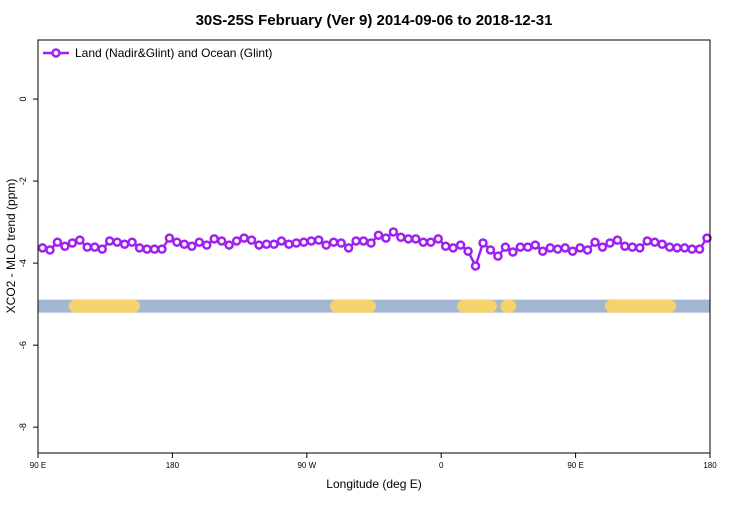 This screenshot has width=750, height=505. Describe the element at coordinates (173, 53) in the screenshot. I see `legend-label: Land (Nadir&Glint) and Ocean (Glint)` at that location.